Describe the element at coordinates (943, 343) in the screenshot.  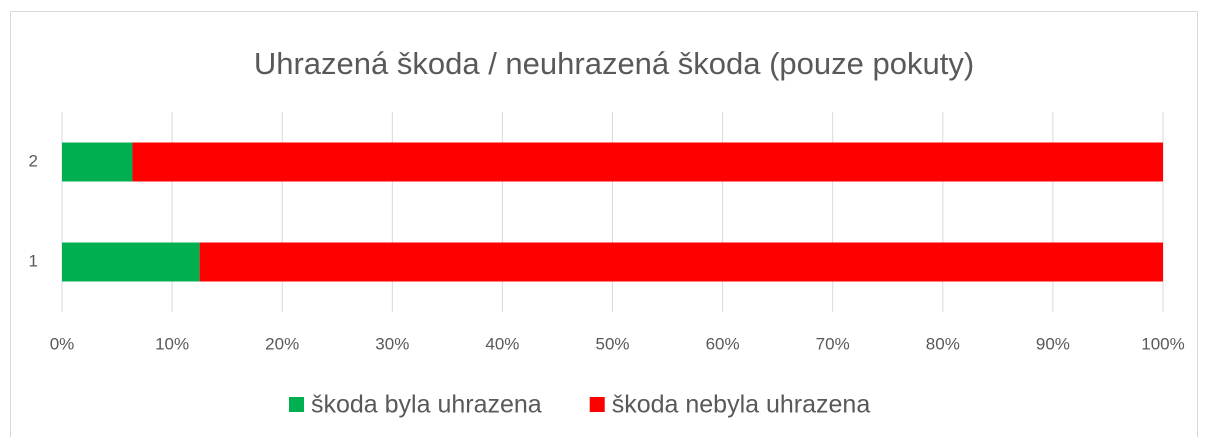
I see `x-tick-label: 80%` at that location.